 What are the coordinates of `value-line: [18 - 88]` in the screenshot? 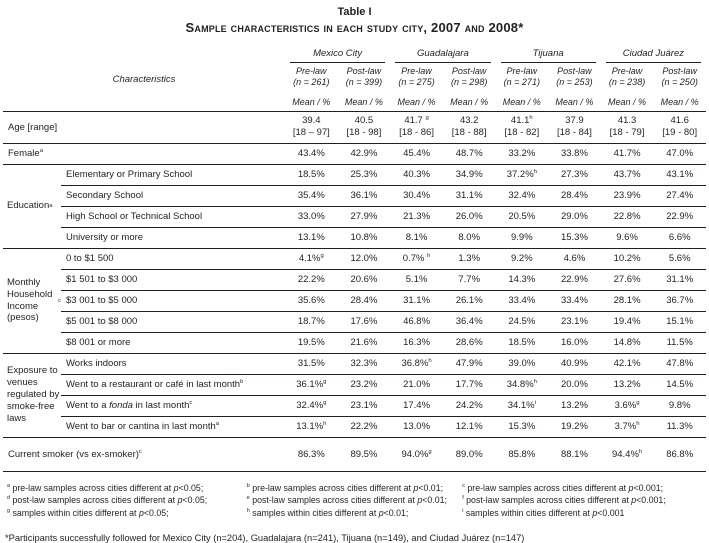 It's located at (469, 132).